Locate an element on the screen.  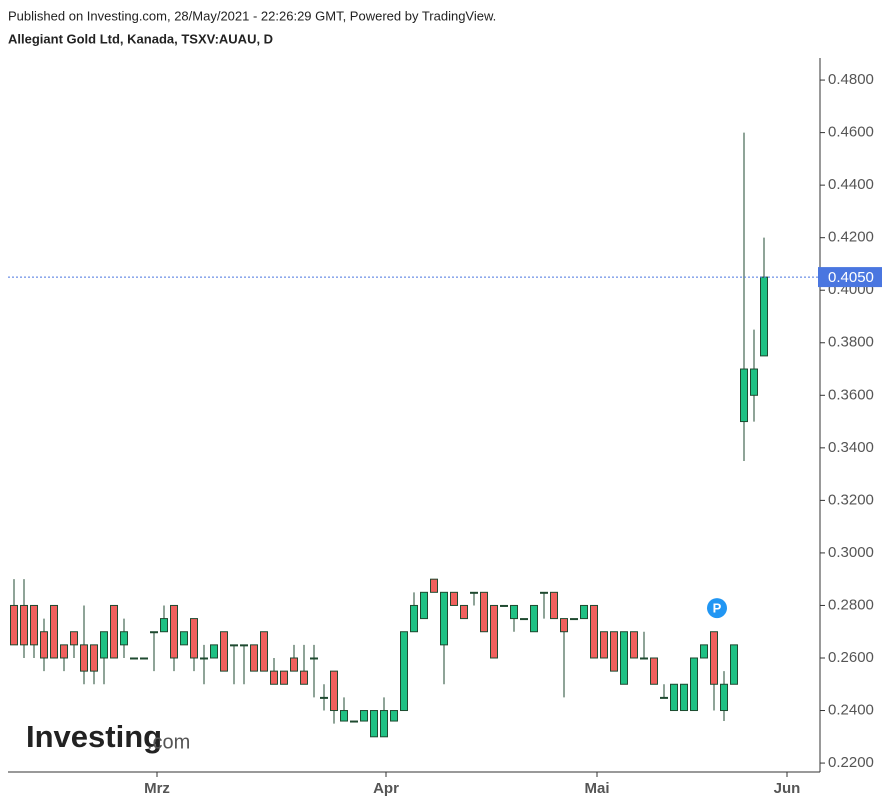
y-tick-label: 0.4600 is located at coordinates (851, 132).